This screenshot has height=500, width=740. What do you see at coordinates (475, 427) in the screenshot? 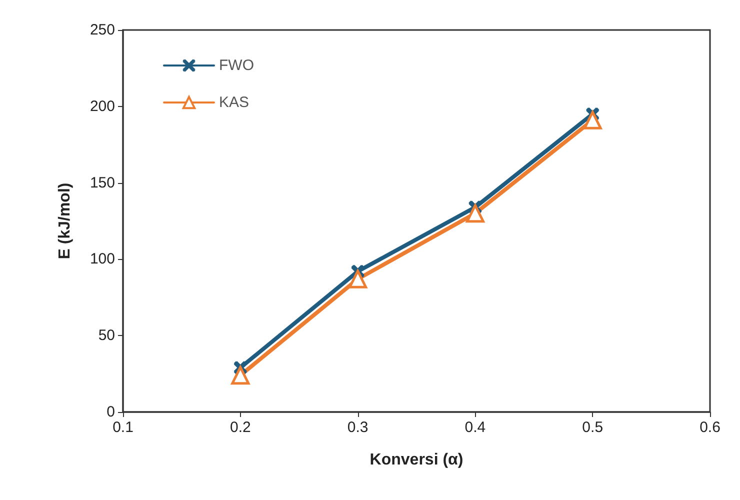
I see `x-tick-label: 0.4` at bounding box center [475, 427].